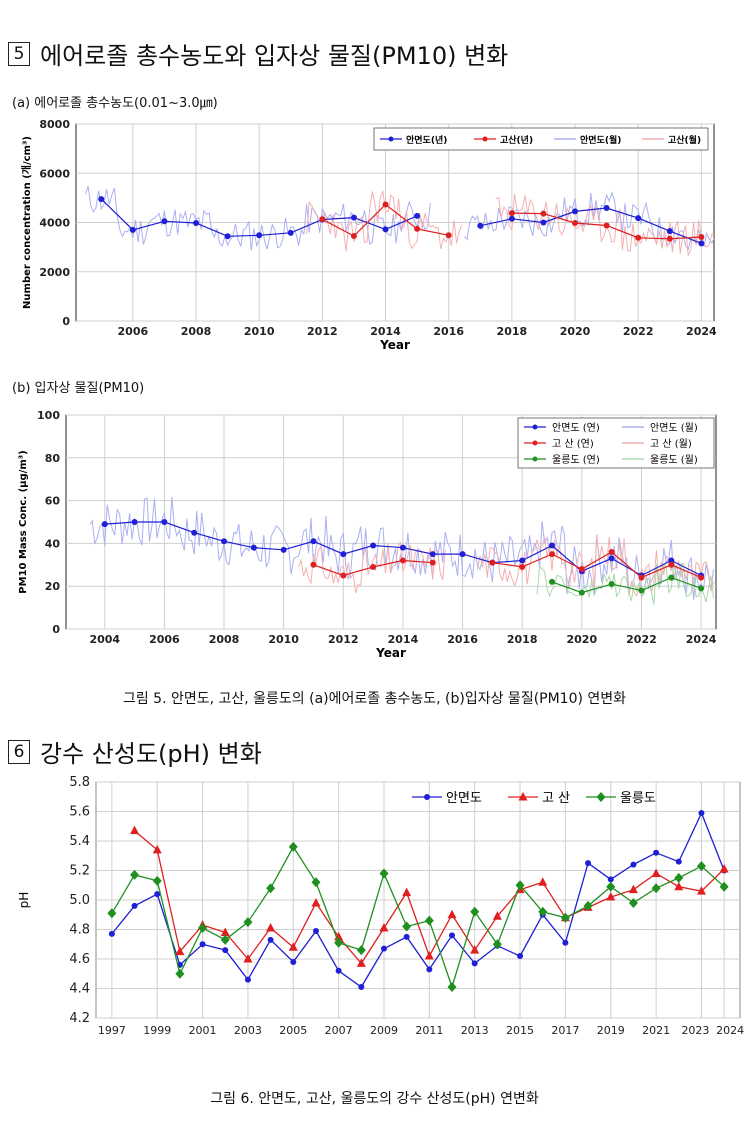 The height and width of the screenshot is (1133, 749). I want to click on series-line, so click(418, 899).